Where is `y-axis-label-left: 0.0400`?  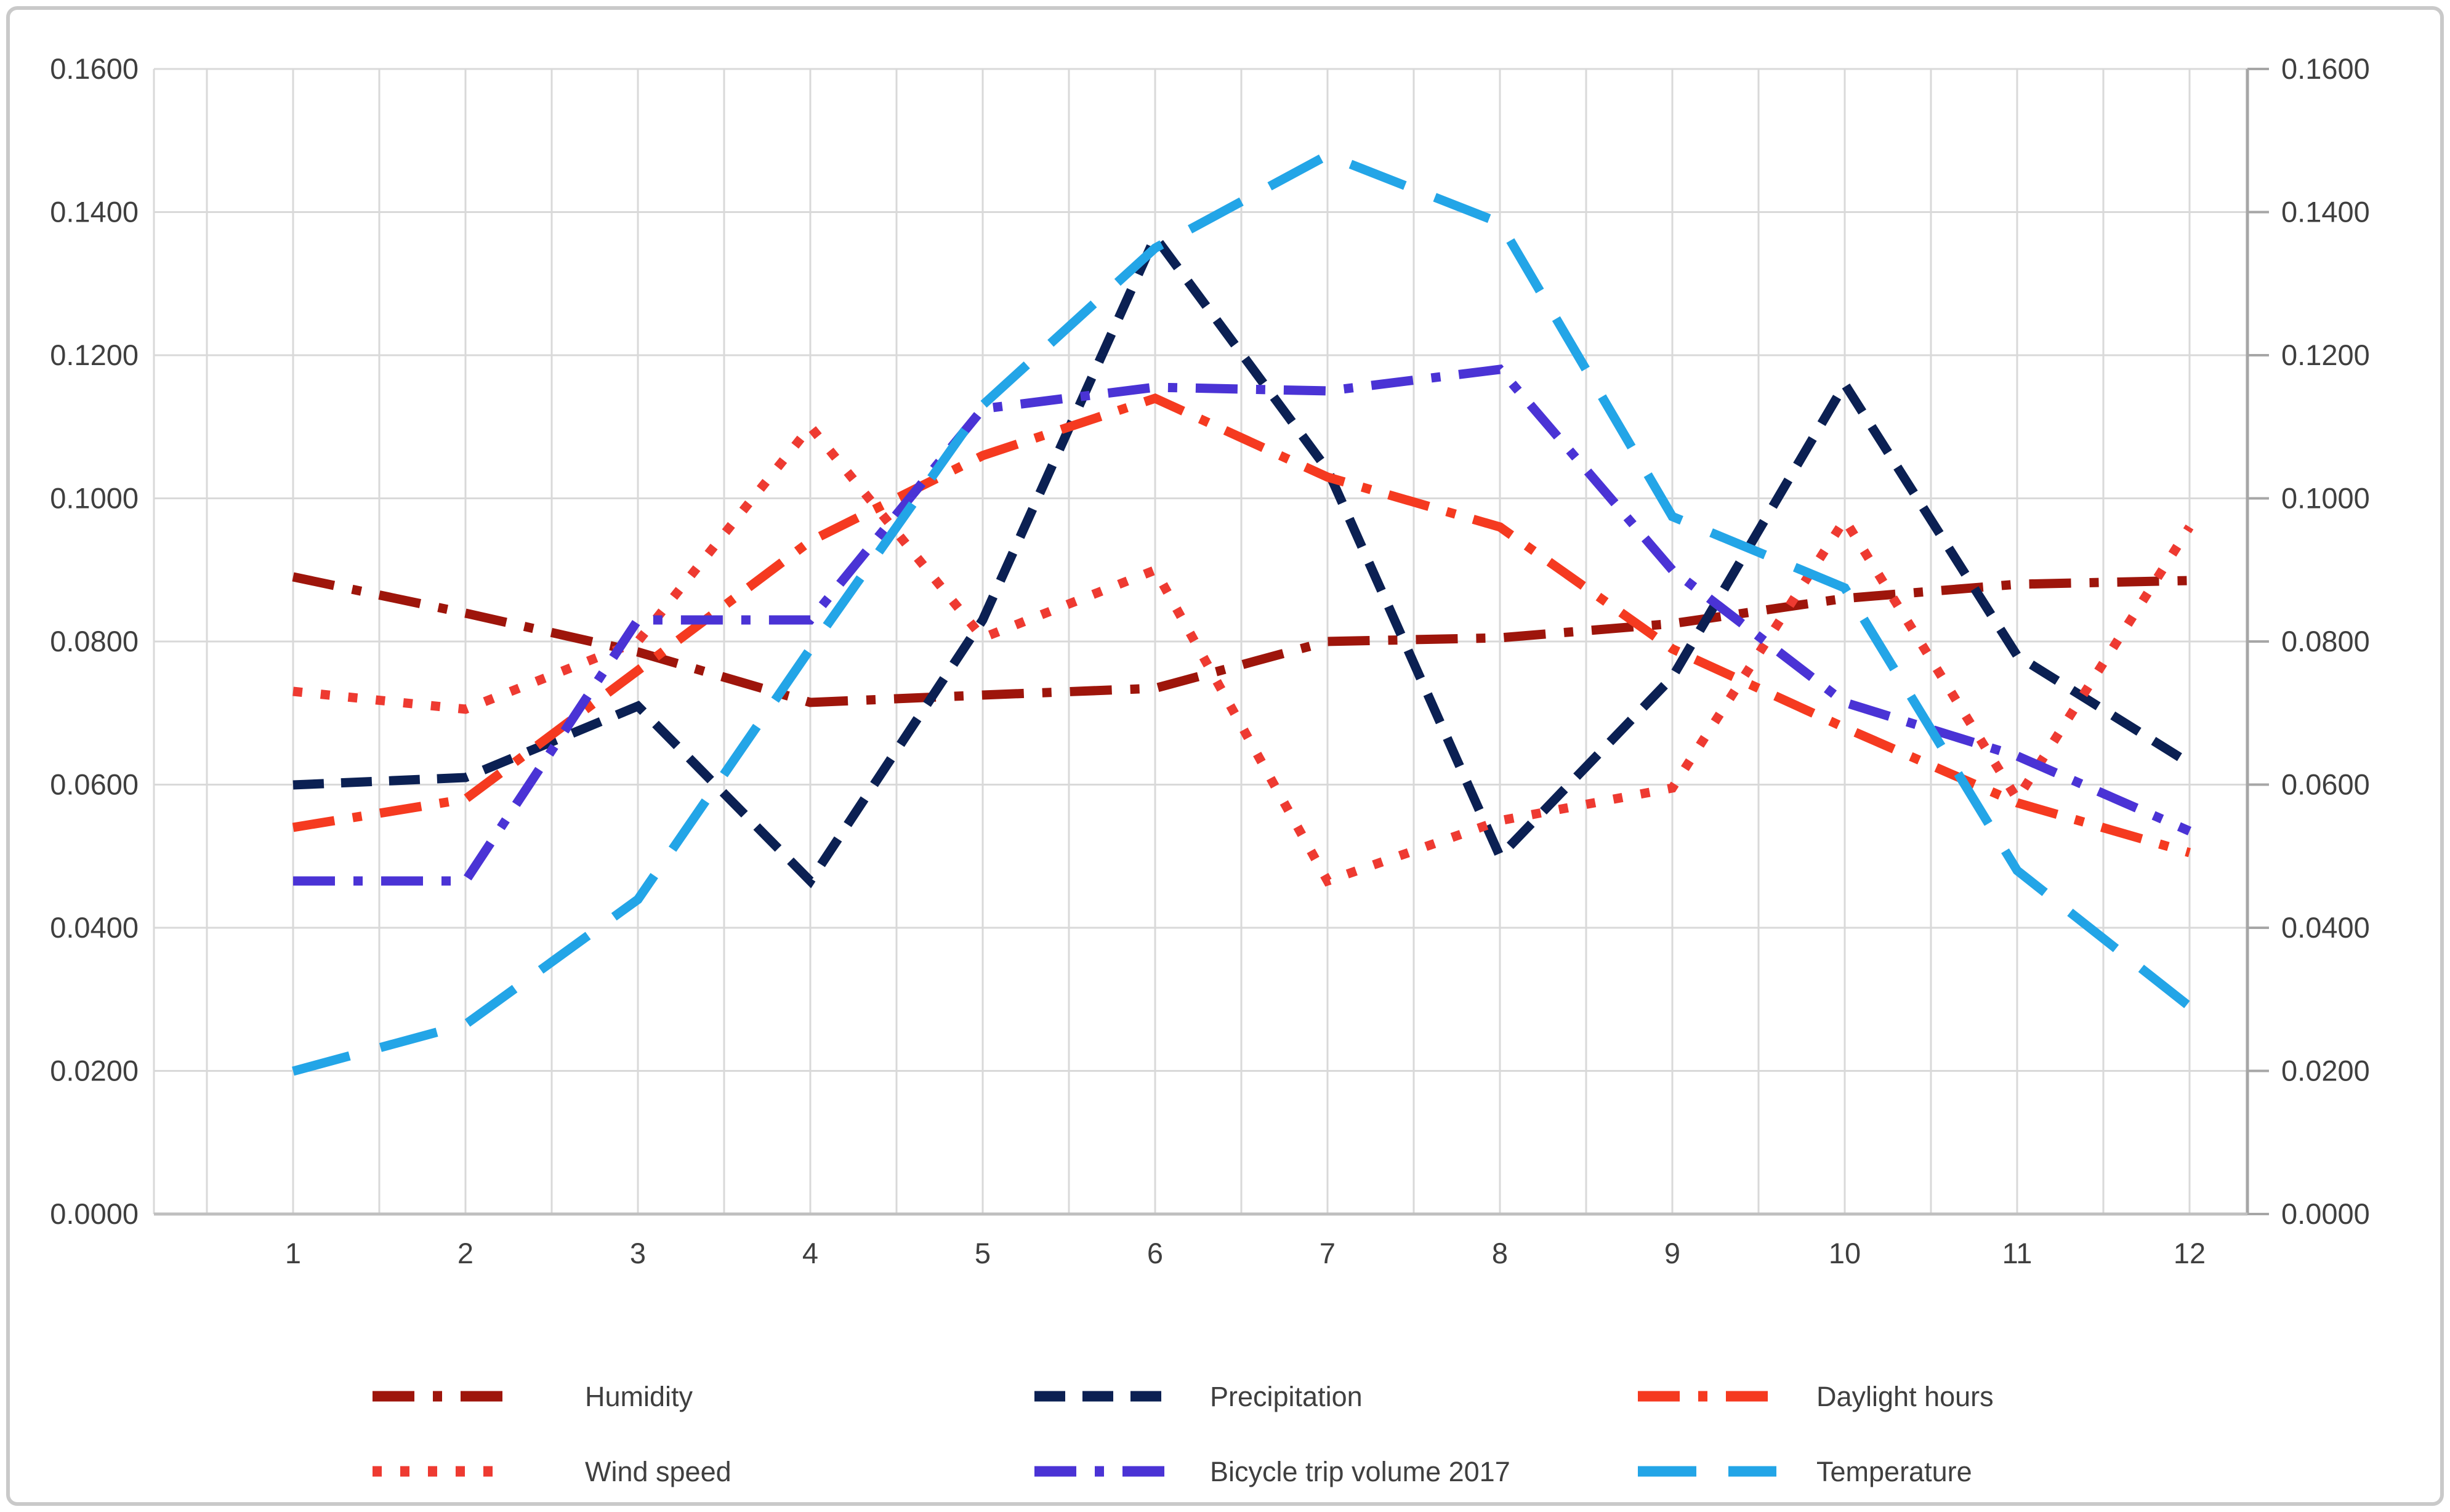 y-axis-label-left: 0.0400 is located at coordinates (94, 928).